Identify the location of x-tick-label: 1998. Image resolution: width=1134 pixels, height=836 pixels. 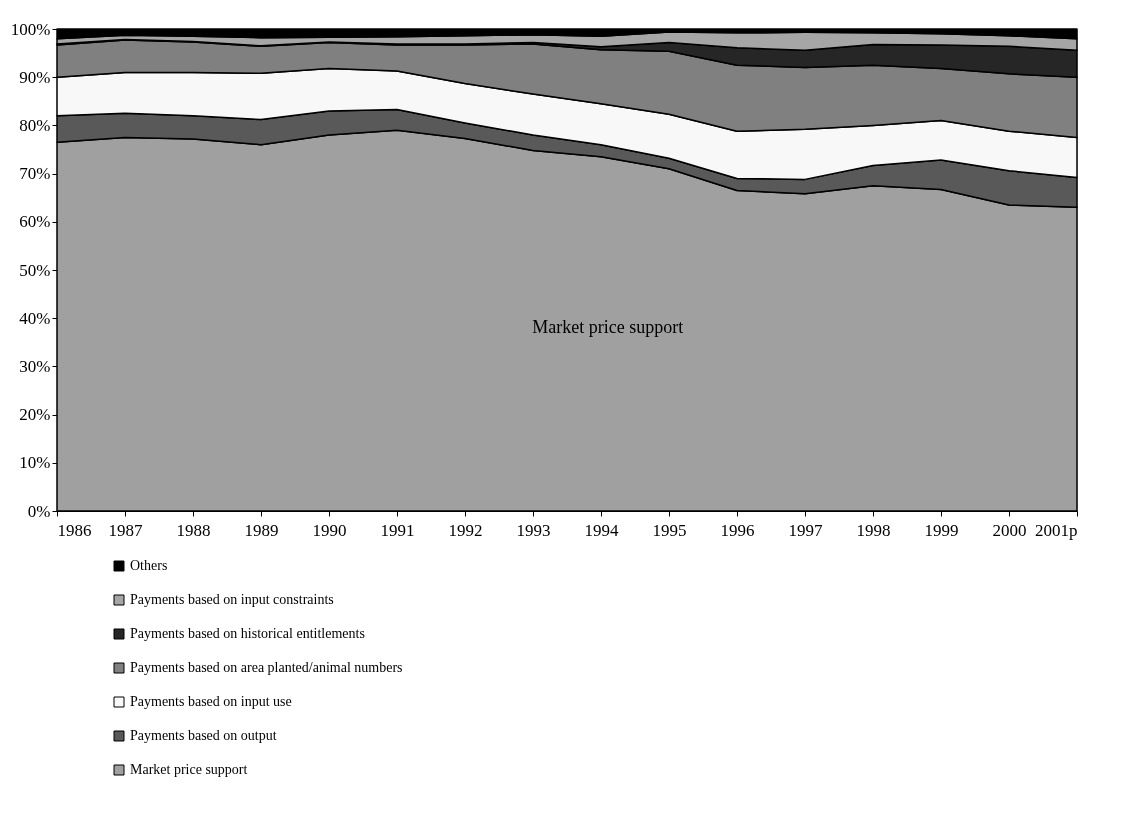
(873, 530).